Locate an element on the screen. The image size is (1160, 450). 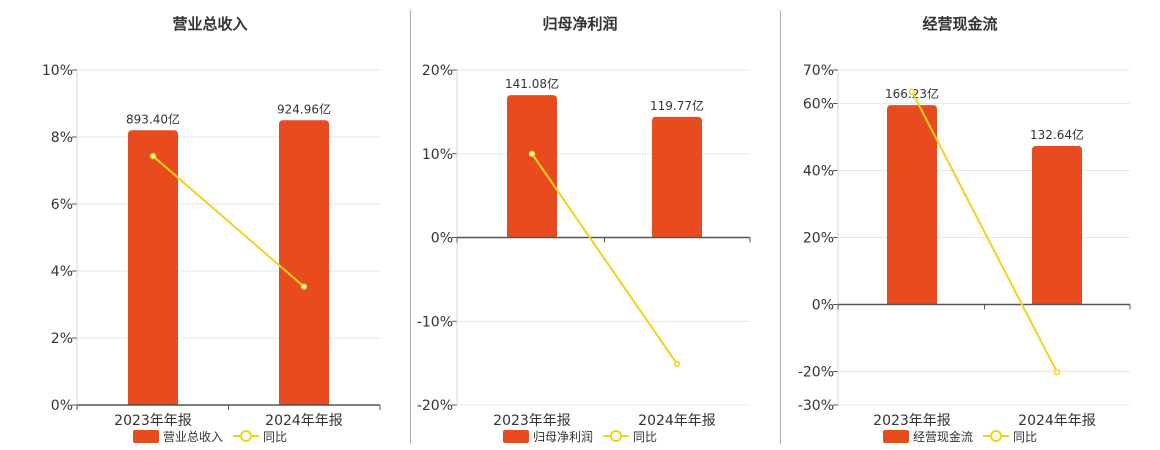
y-tick-label: 70% is located at coordinates (818, 71).